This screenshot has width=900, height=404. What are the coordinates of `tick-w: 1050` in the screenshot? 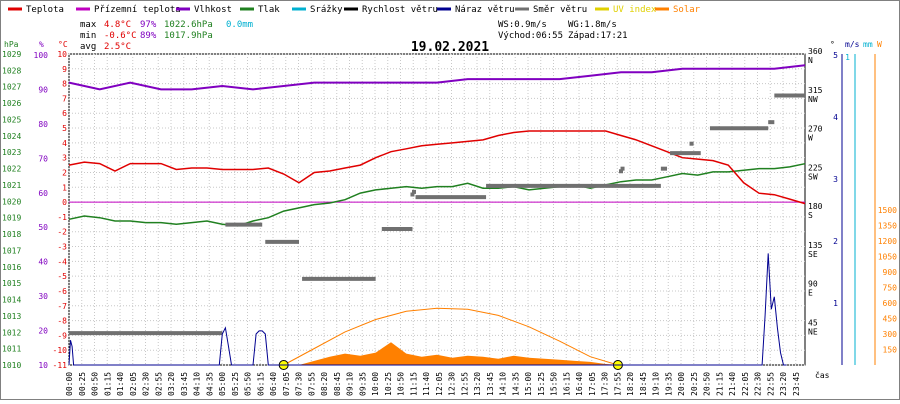 It's located at (887, 257).